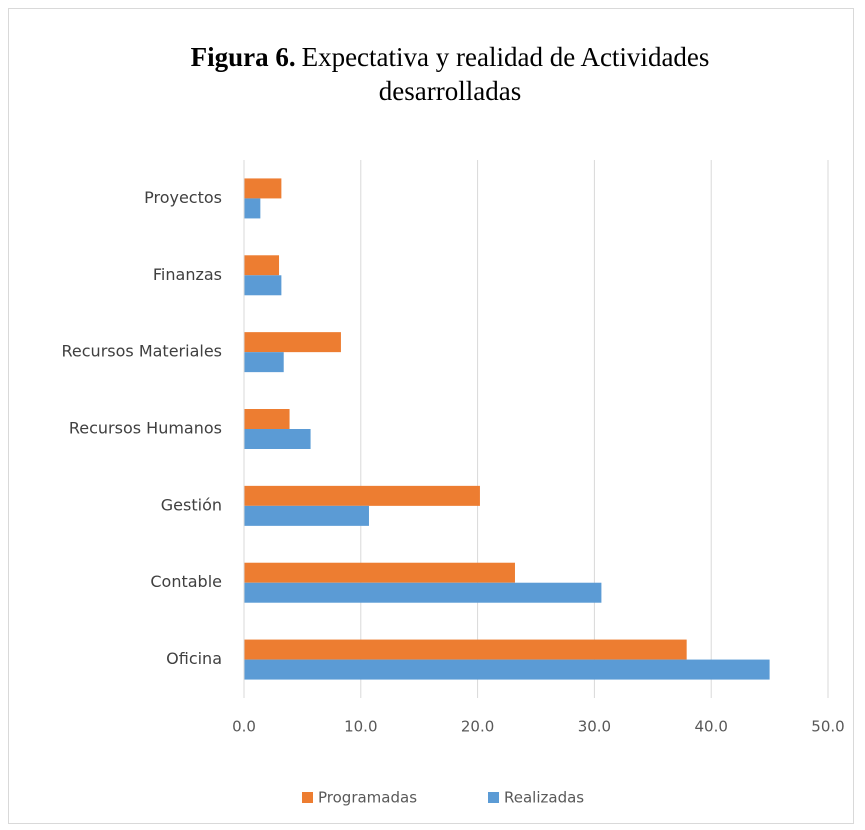 The height and width of the screenshot is (830, 865). I want to click on legend-label: Programadas, so click(367, 798).